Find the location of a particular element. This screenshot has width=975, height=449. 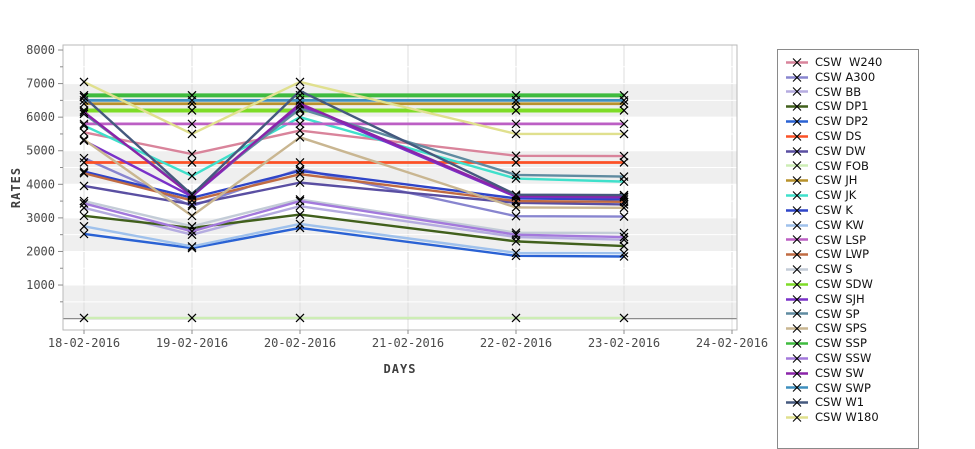

legend-item-csw-s: CSW S is located at coordinates (848, 269).